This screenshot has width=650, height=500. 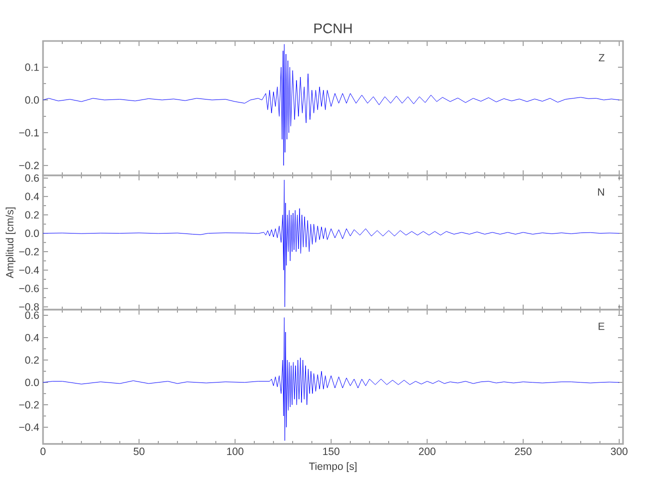 What do you see at coordinates (427, 452) in the screenshot?
I see `x-tick-label: 200` at bounding box center [427, 452].